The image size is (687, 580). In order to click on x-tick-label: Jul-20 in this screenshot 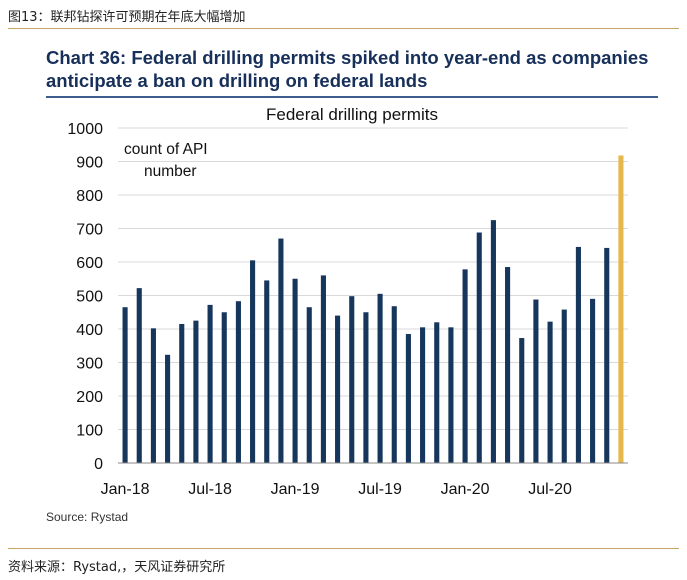, I will do `click(550, 489)`.